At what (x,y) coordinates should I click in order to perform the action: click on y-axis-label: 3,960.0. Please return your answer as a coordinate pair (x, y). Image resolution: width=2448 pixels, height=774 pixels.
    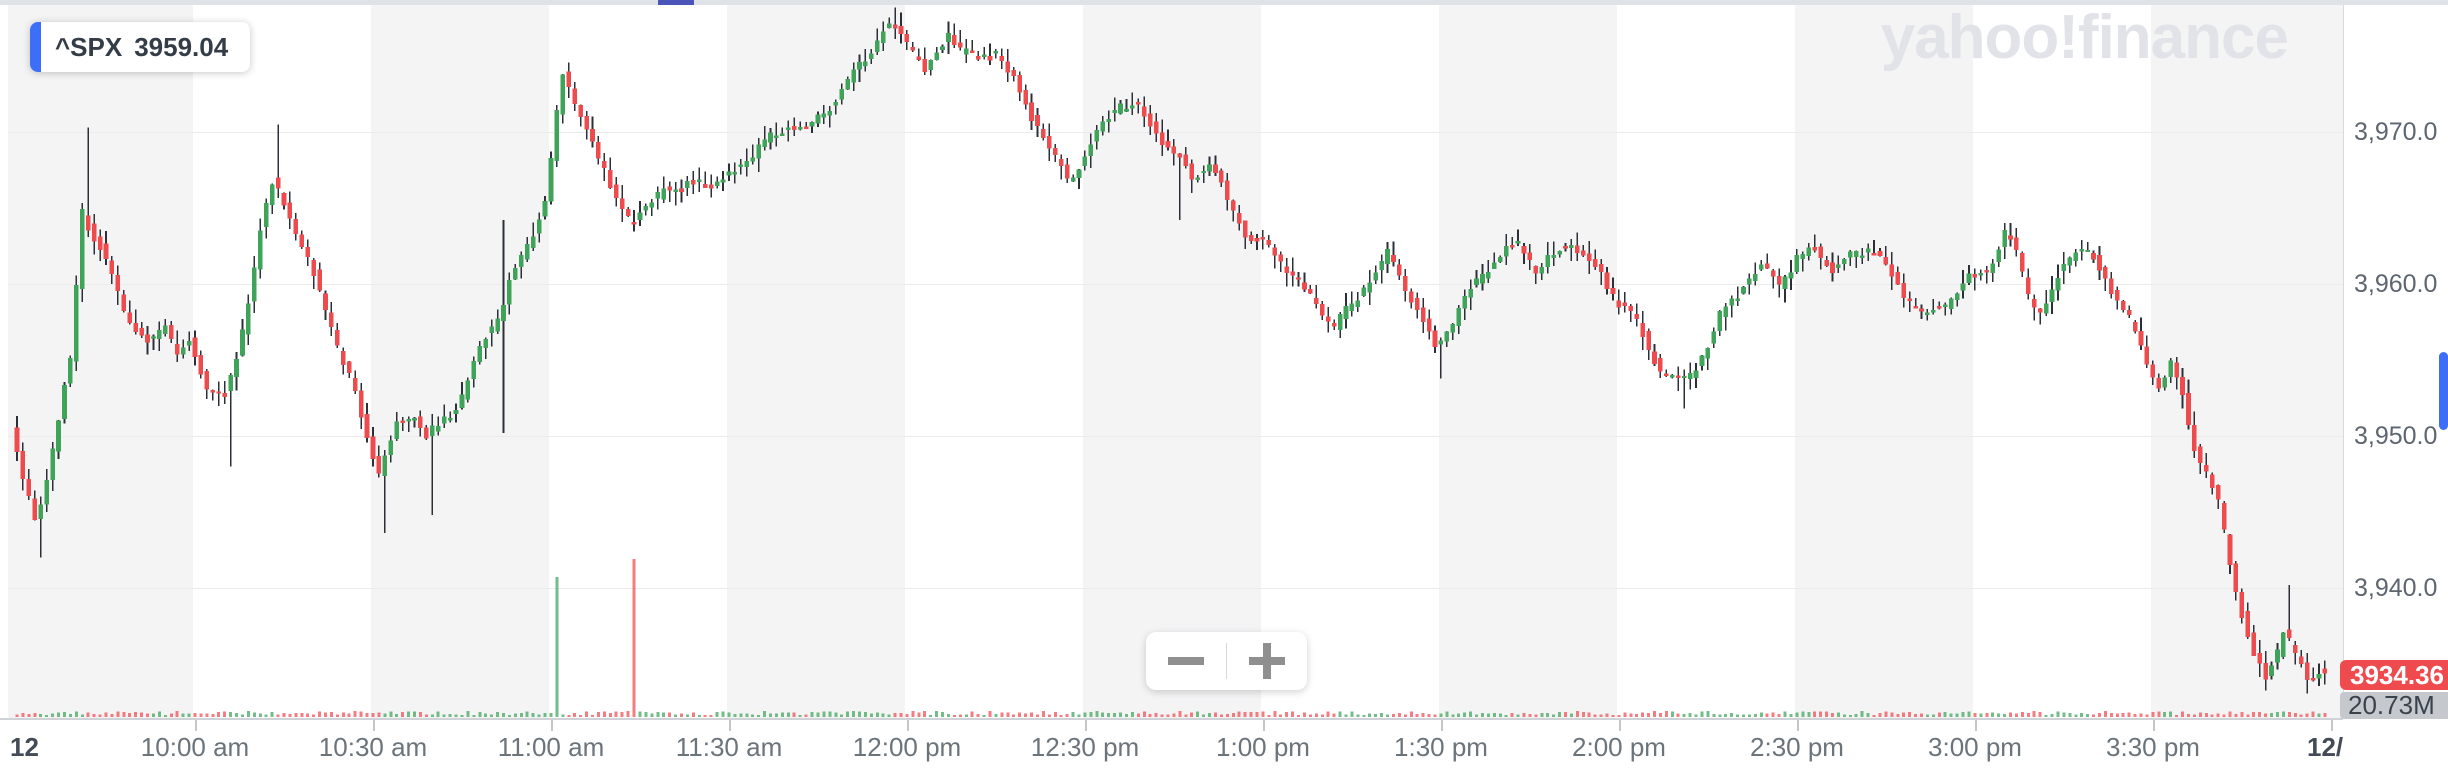
    Looking at the image, I should click on (2396, 284).